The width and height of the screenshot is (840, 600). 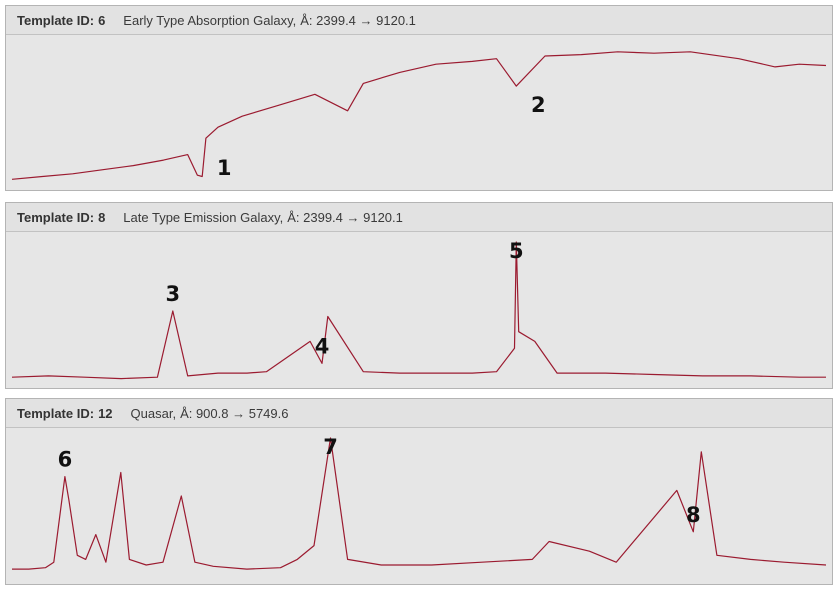 What do you see at coordinates (322, 346) in the screenshot?
I see `line-marker-4: 4` at bounding box center [322, 346].